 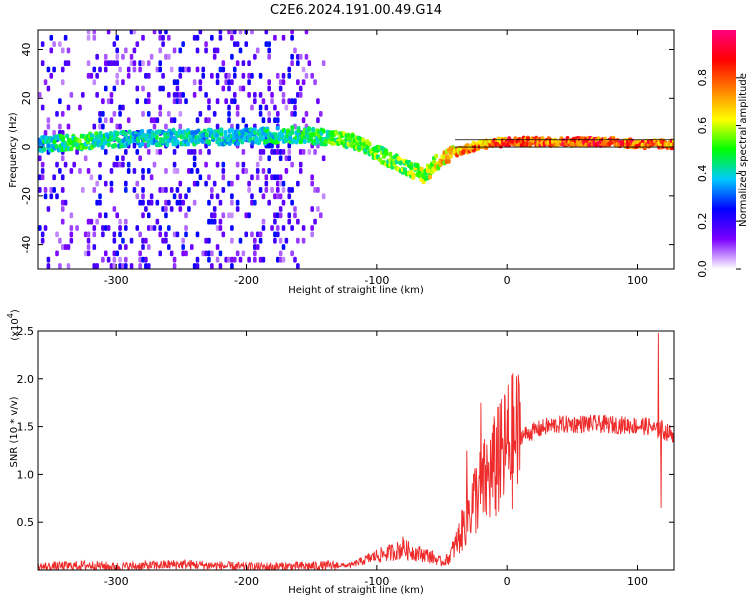 What do you see at coordinates (13, 150) in the screenshot?
I see `spectrogram-ylabel: Frequency (Hz)` at bounding box center [13, 150].